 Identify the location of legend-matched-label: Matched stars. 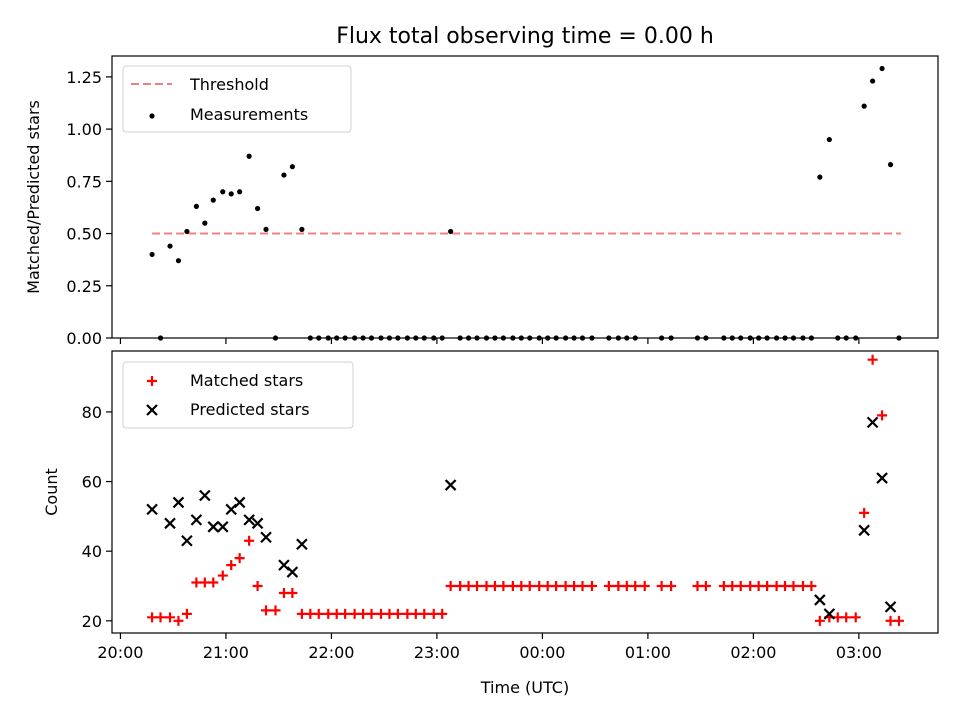
(246, 380).